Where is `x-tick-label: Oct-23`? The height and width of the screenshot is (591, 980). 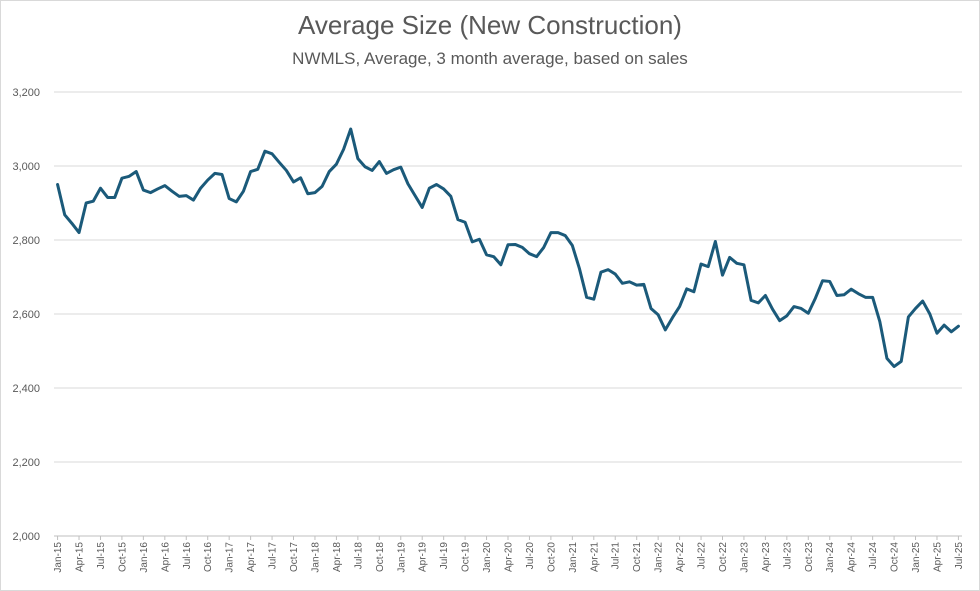 x-tick-label: Oct-23 is located at coordinates (809, 557).